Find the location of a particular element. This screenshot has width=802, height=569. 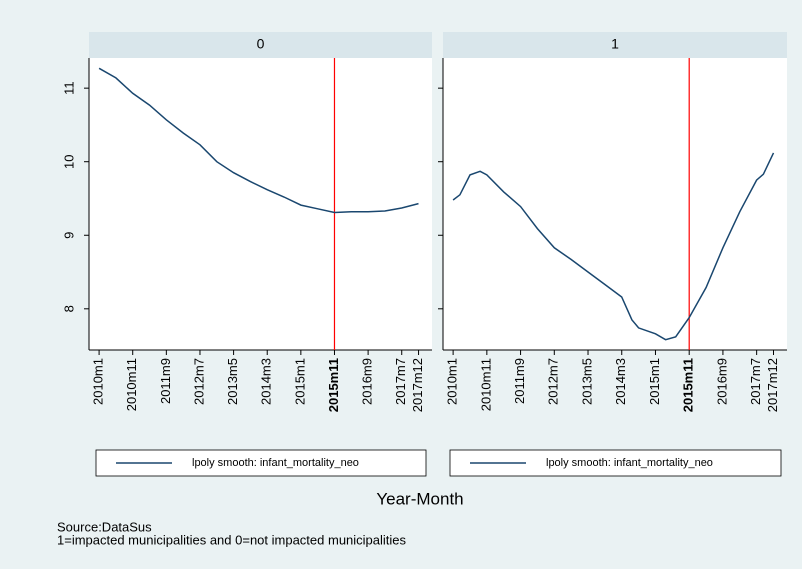

y-tick-label: 9 is located at coordinates (68, 235).